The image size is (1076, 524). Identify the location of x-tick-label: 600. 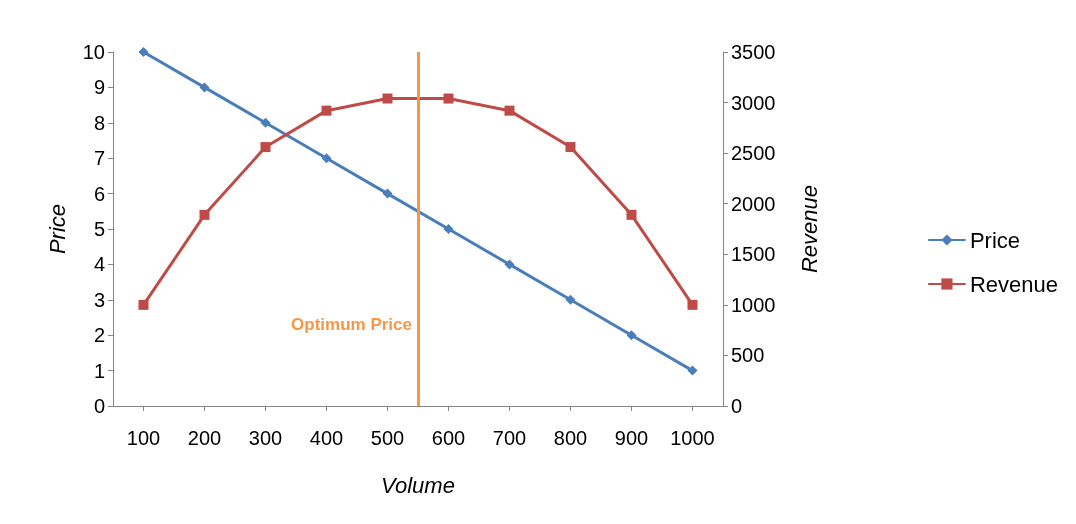
(448, 438).